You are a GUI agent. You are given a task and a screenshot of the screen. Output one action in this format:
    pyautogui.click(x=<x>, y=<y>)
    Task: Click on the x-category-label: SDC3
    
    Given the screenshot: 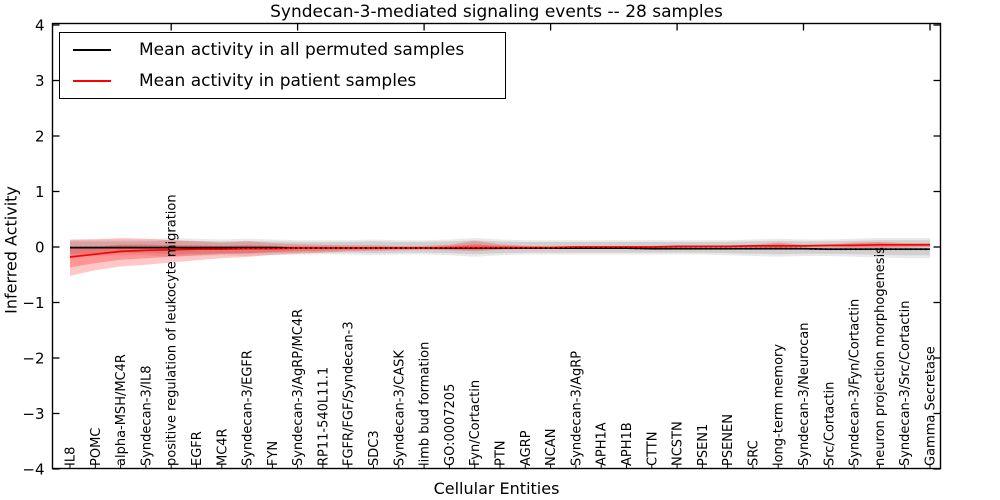 What is the action you would take?
    pyautogui.click(x=374, y=448)
    